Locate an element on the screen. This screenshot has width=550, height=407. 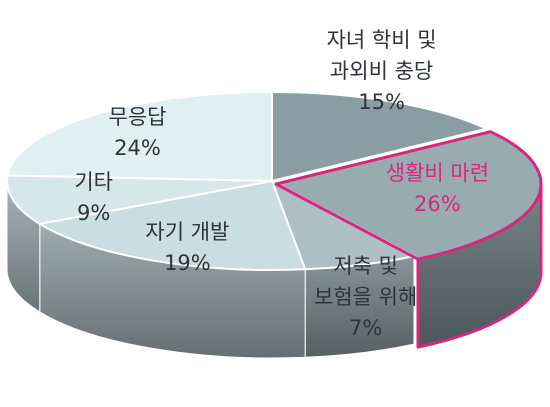
slice-label-line: 생활비 마련 is located at coordinates (437, 173).